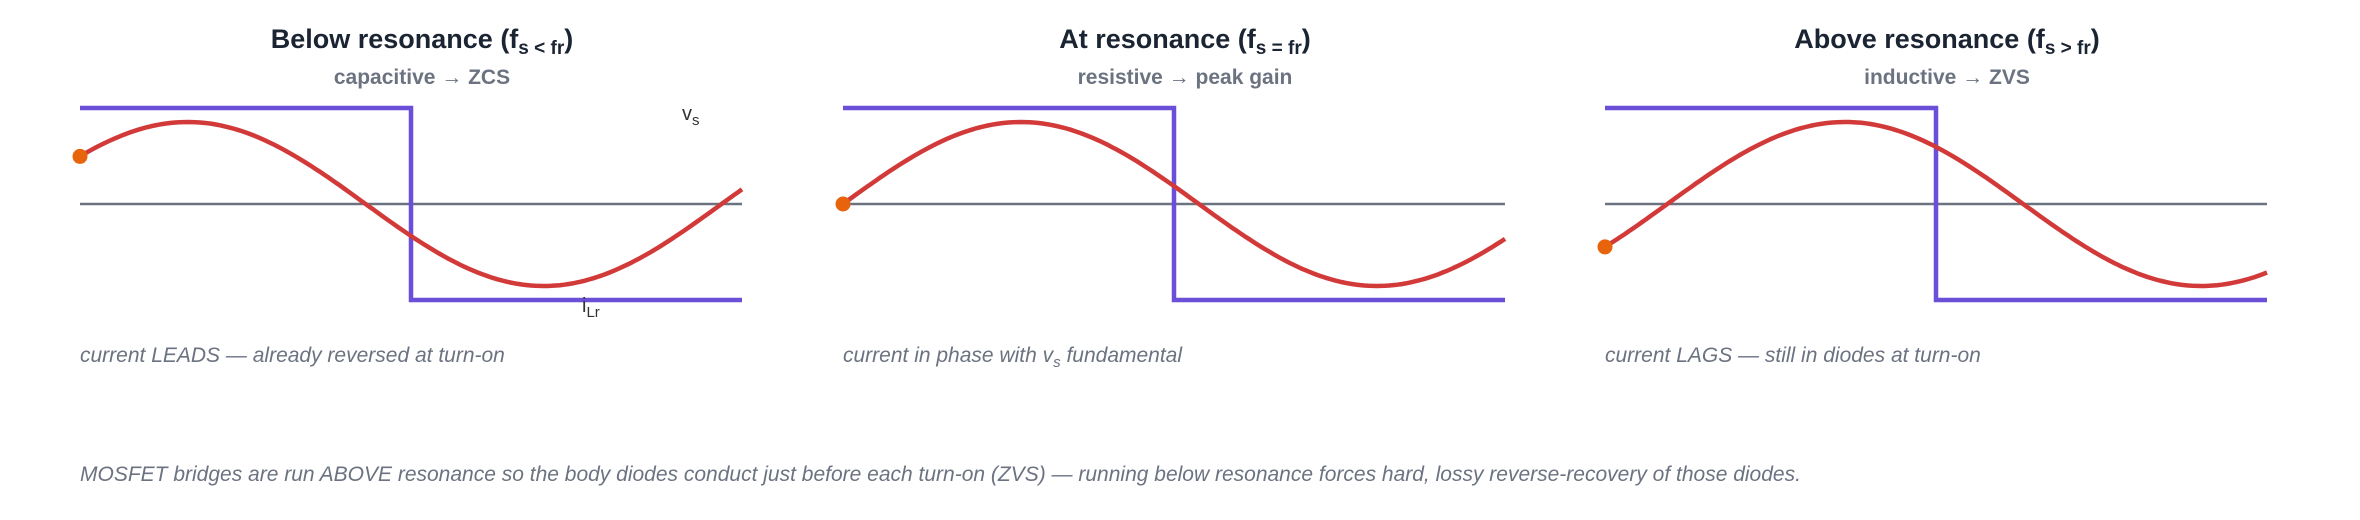 This screenshot has width=2360, height=520. Describe the element at coordinates (591, 308) in the screenshot. I see `ilr-label: iLr` at that location.